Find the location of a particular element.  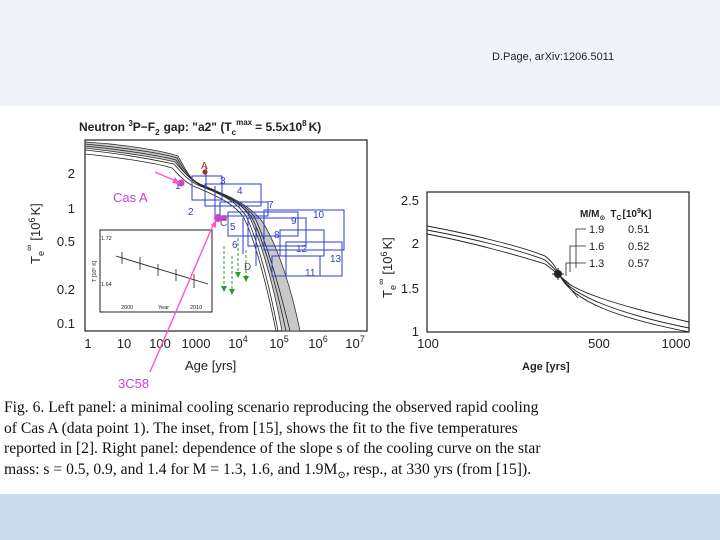

y-tick-label: 0.2 is located at coordinates (66, 289).